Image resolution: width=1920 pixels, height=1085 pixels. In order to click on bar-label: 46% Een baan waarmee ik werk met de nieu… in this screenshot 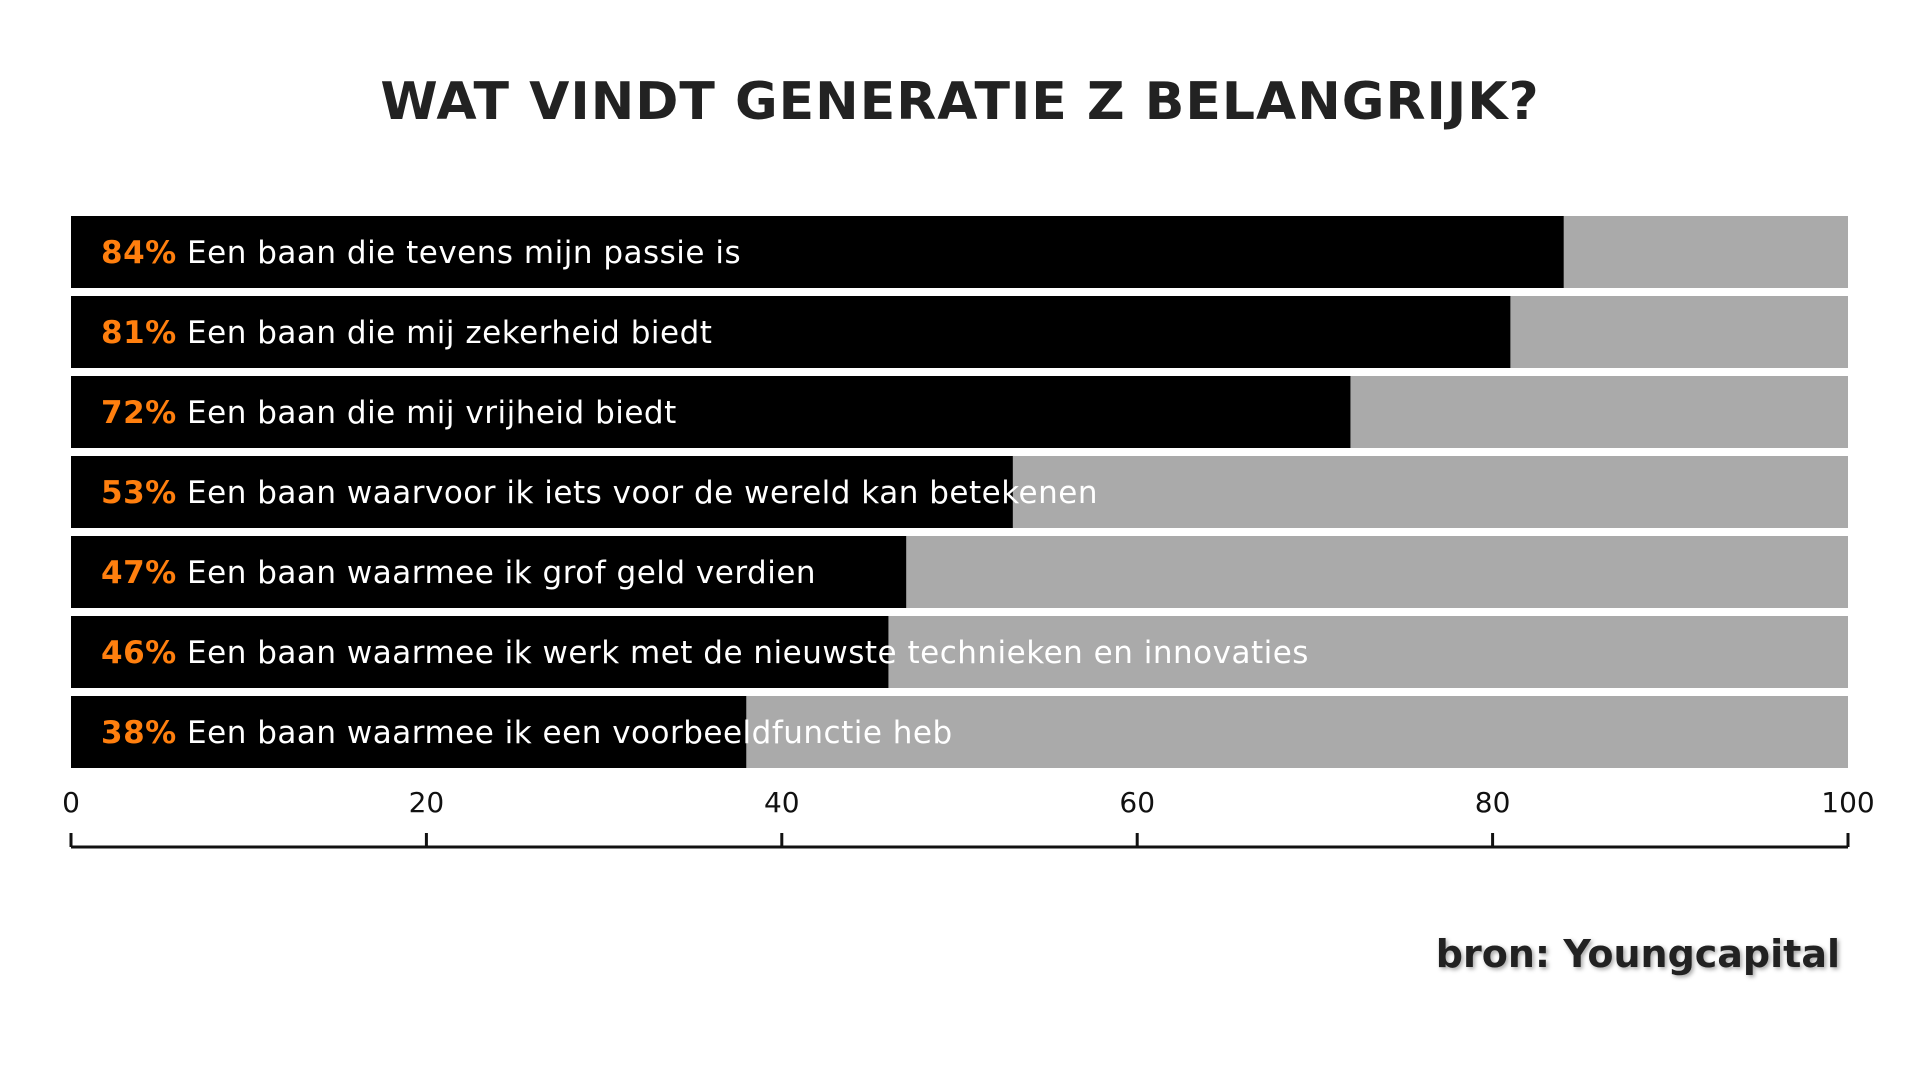, I will do `click(705, 653)`.